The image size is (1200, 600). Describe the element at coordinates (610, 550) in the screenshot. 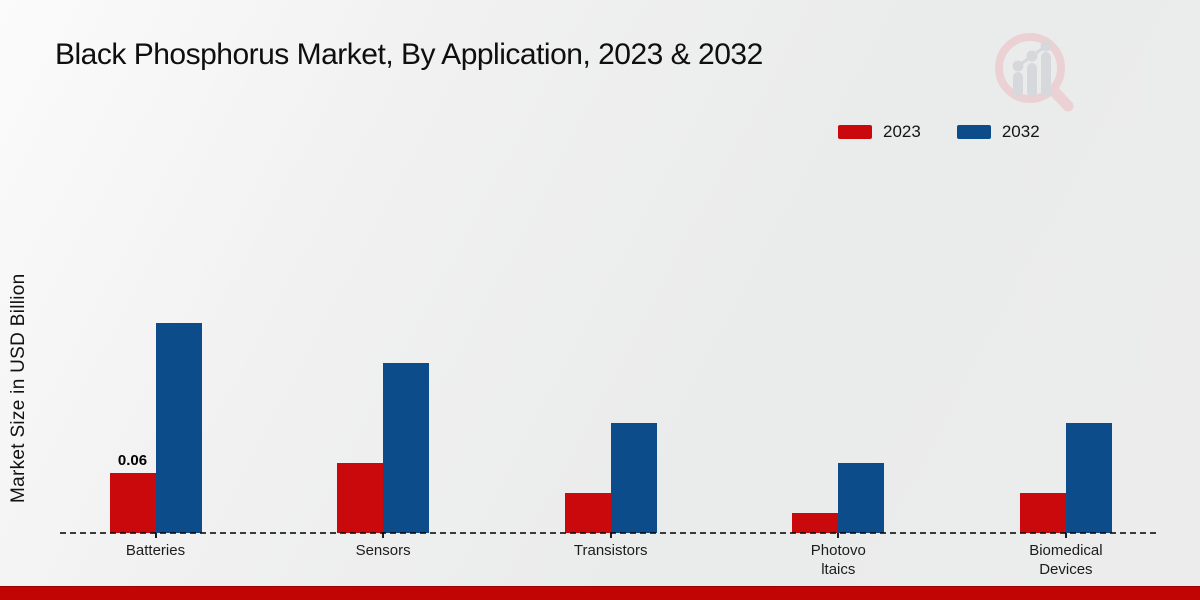

I see `category-label: Transistors` at that location.